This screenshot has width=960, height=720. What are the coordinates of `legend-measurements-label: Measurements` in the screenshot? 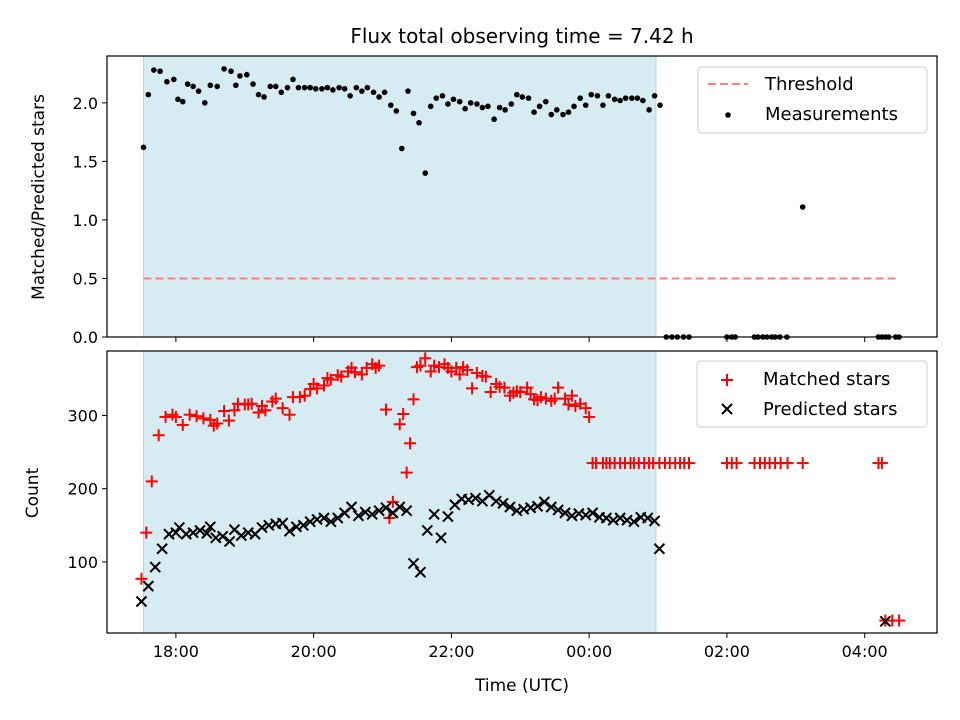 It's located at (831, 114).